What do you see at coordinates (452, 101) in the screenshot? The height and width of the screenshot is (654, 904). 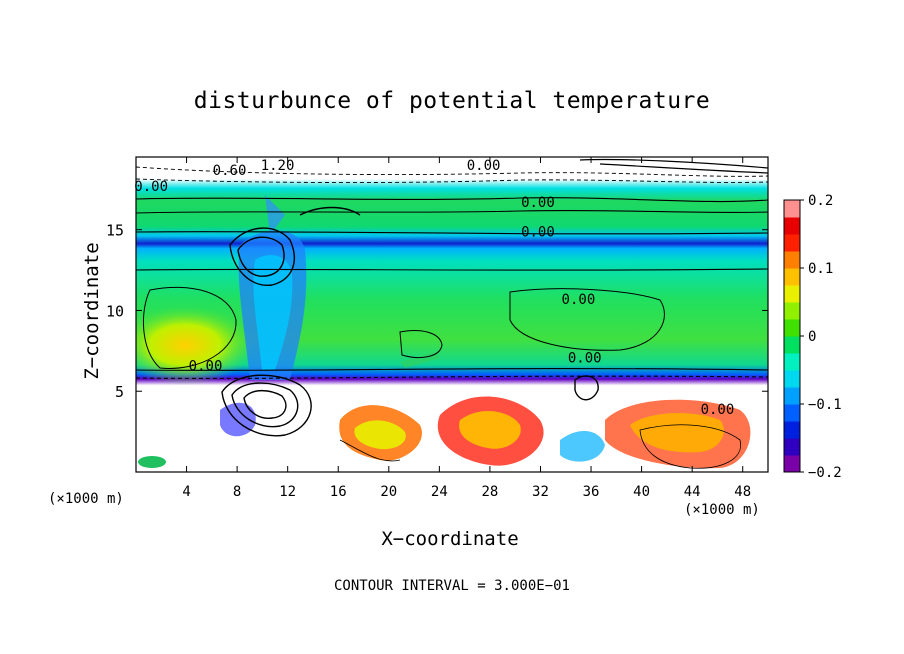 I see `chart-title: disturbunce of potential temperature` at bounding box center [452, 101].